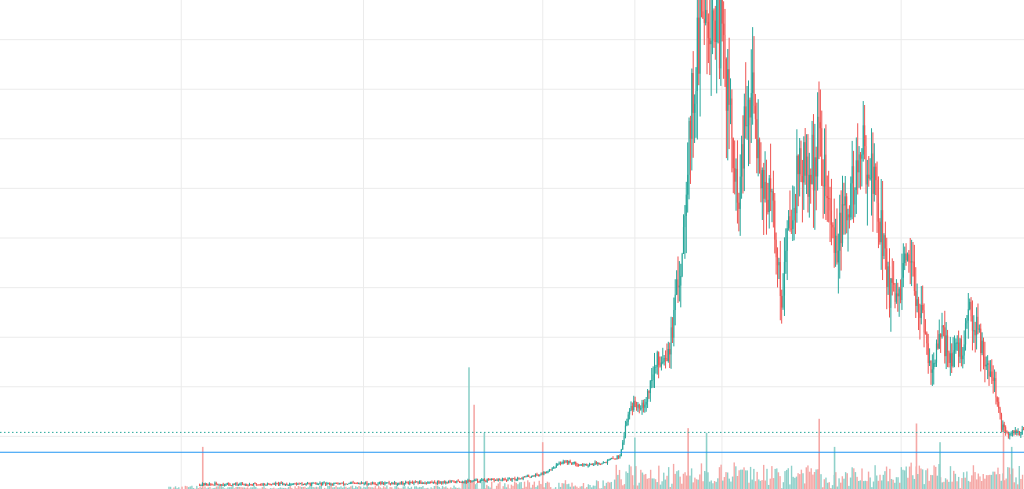  I want to click on volume-spike, so click(940, 465).